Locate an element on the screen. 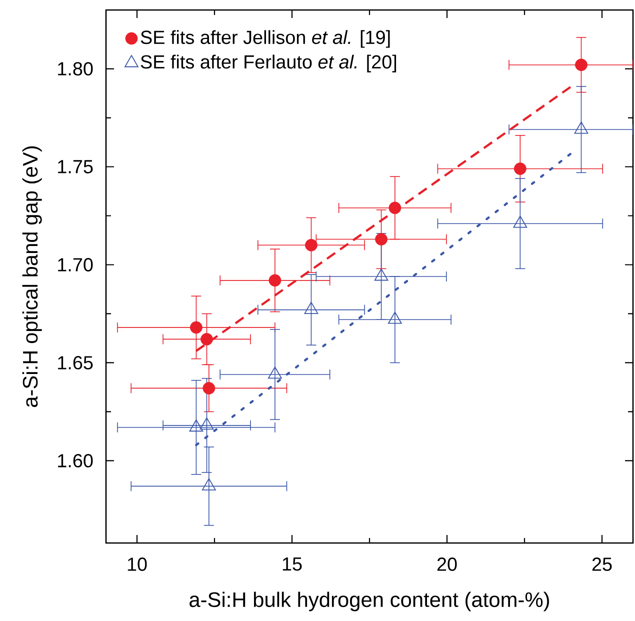  y-tick-label: 1.75 is located at coordinates (75, 167).